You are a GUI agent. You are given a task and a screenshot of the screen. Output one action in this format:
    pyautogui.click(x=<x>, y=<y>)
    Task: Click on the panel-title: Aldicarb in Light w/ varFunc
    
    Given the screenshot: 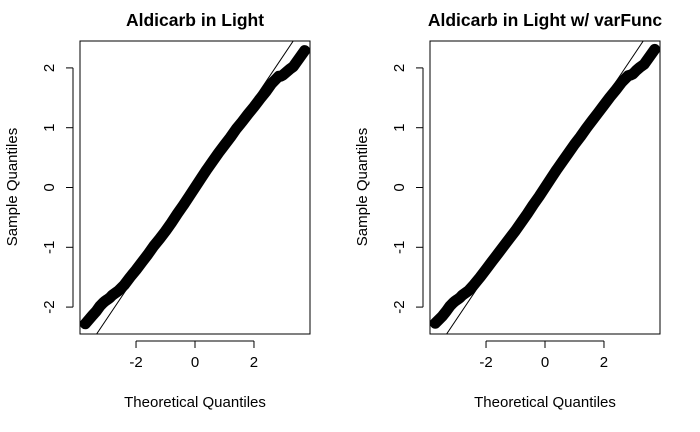 What is the action you would take?
    pyautogui.click(x=545, y=20)
    